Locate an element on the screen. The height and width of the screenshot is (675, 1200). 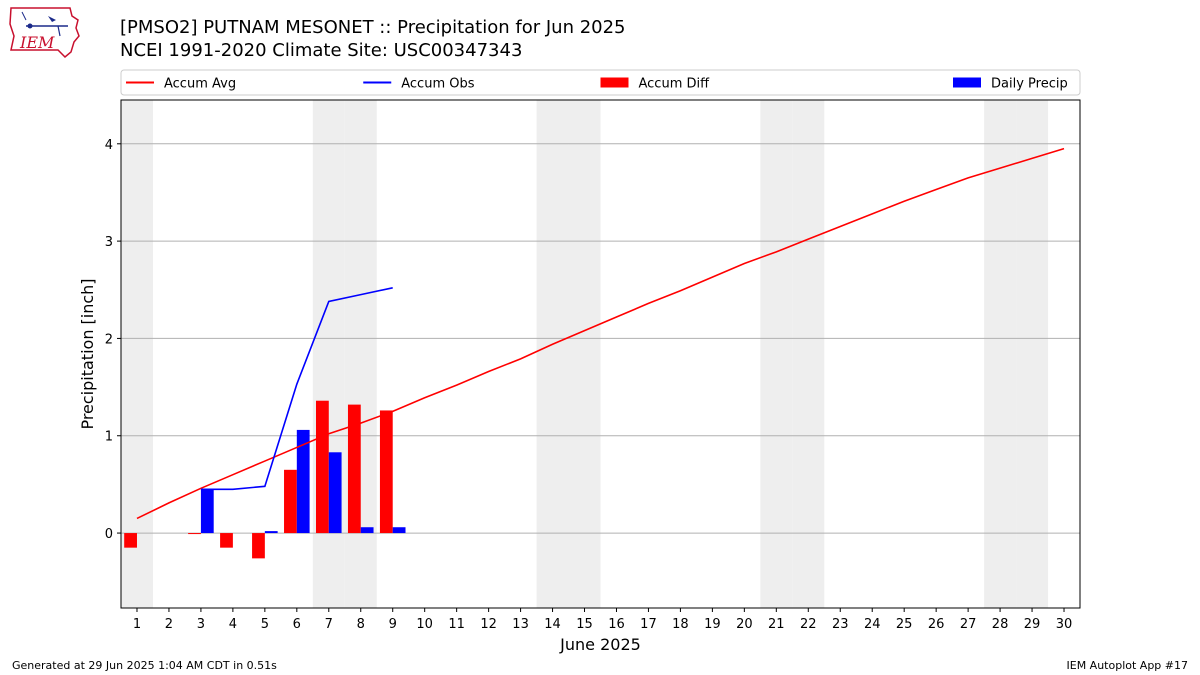
x-tick-label: 29 is located at coordinates (1032, 624).